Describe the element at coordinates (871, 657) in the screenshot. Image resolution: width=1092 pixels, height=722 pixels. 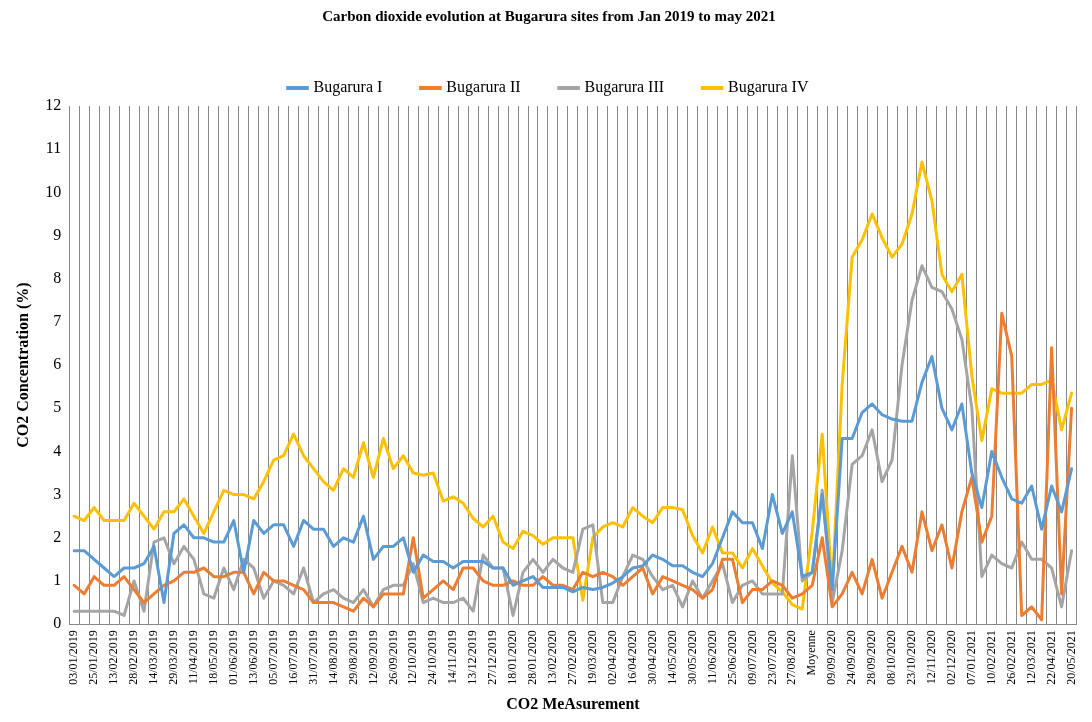
I see `x-tick-label: 28/09/2020` at that location.